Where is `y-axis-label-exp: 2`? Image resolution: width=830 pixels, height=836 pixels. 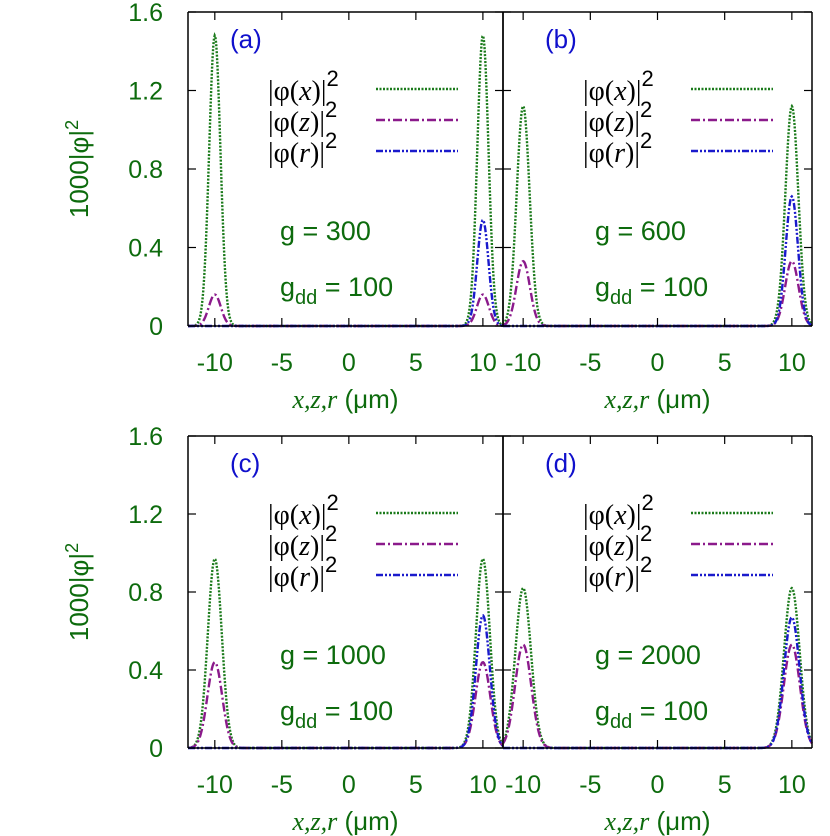 y-axis-label-exp: 2 is located at coordinates (72, 125).